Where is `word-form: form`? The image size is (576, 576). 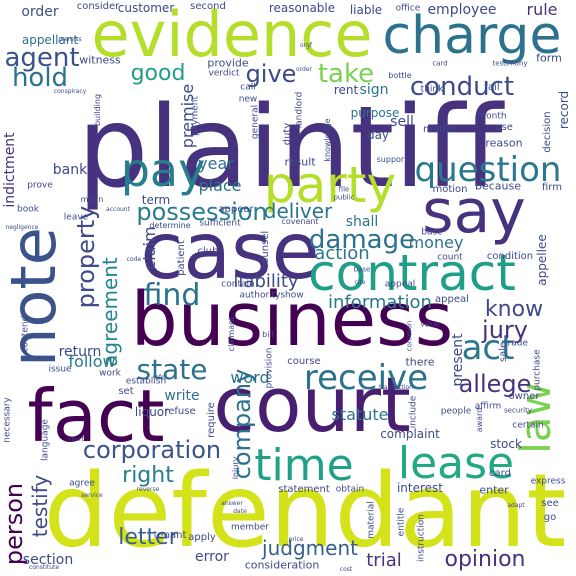 word-form: form is located at coordinates (549, 58).